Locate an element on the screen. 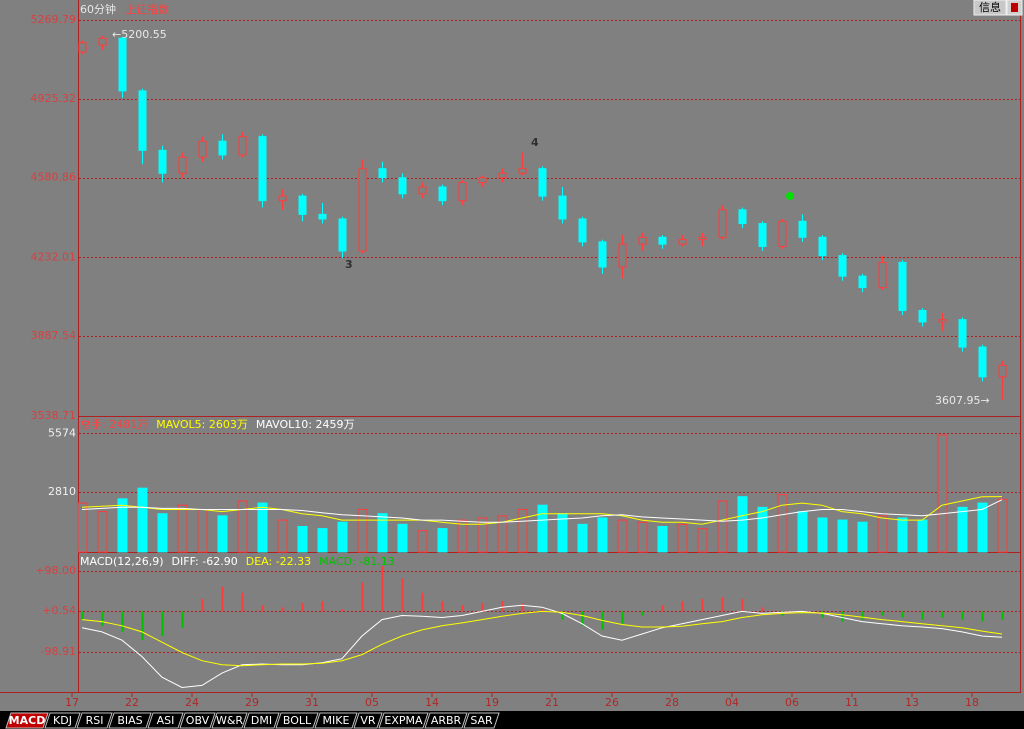 Image resolution: width=1024 pixels, height=729 pixels. tab-label: RSI is located at coordinates (95, 720).